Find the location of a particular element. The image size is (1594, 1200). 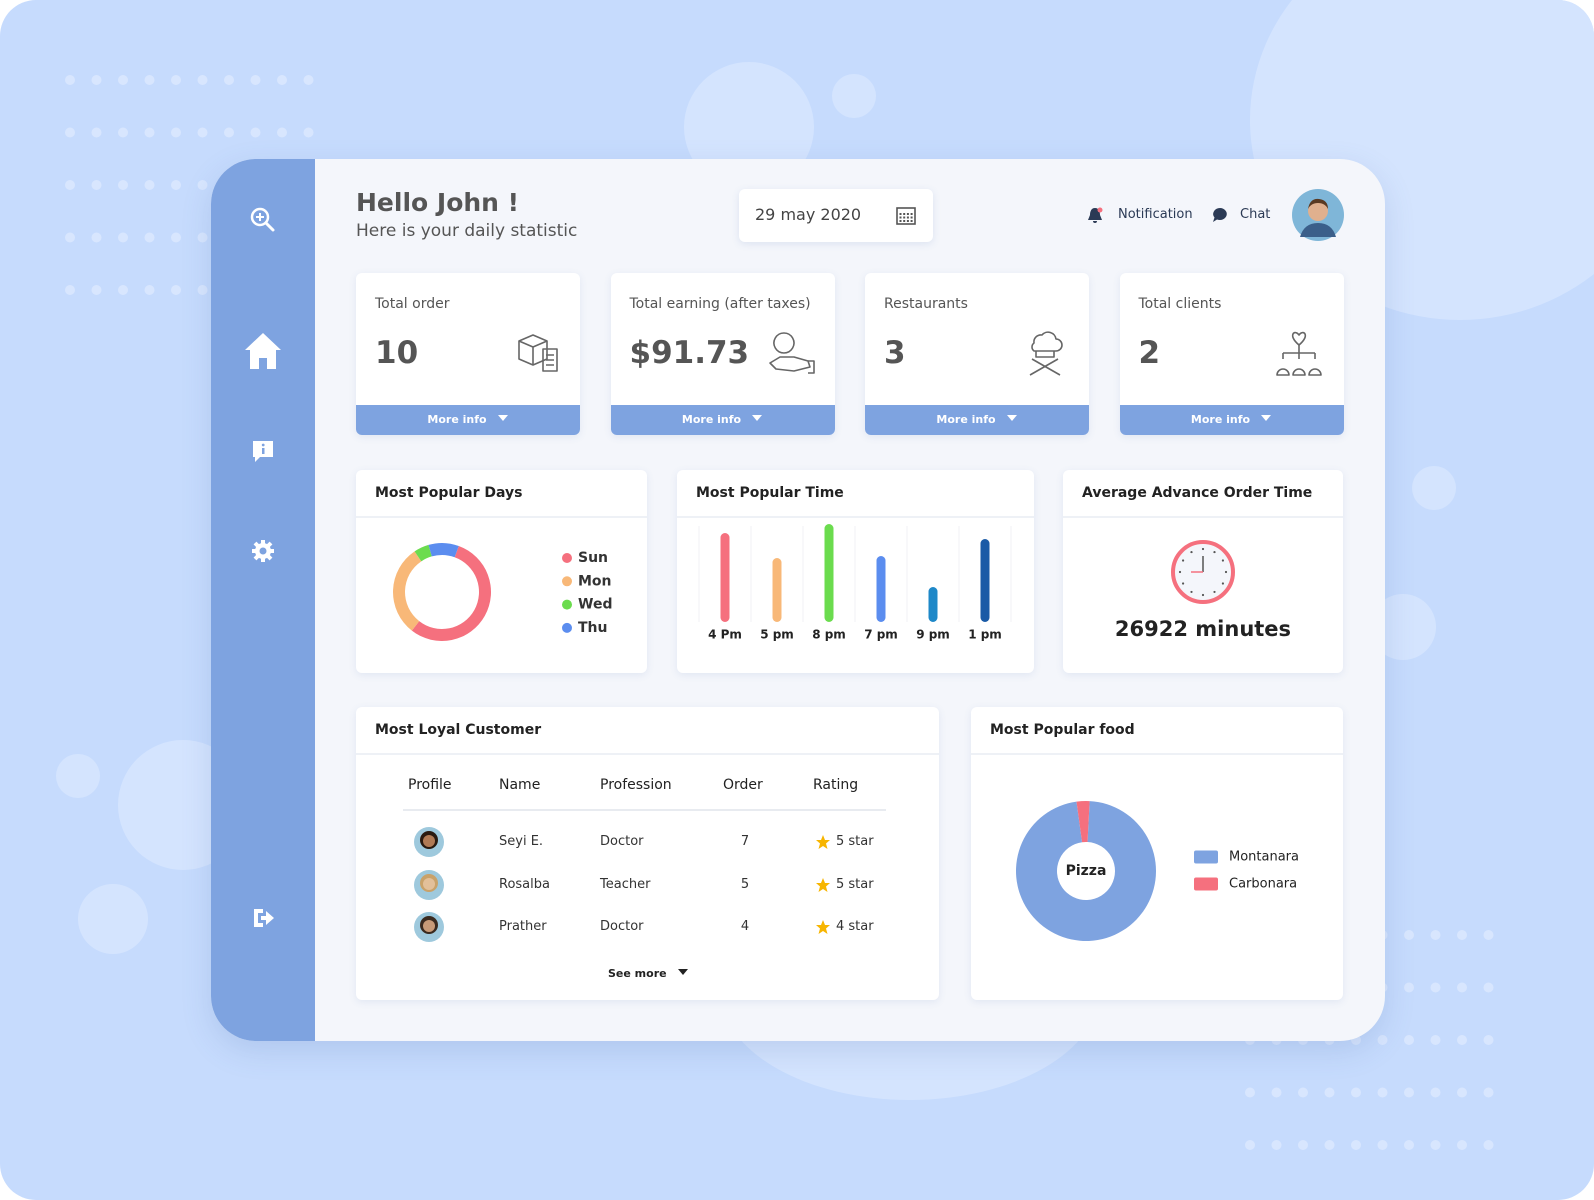

table-rule is located at coordinates (644, 810).